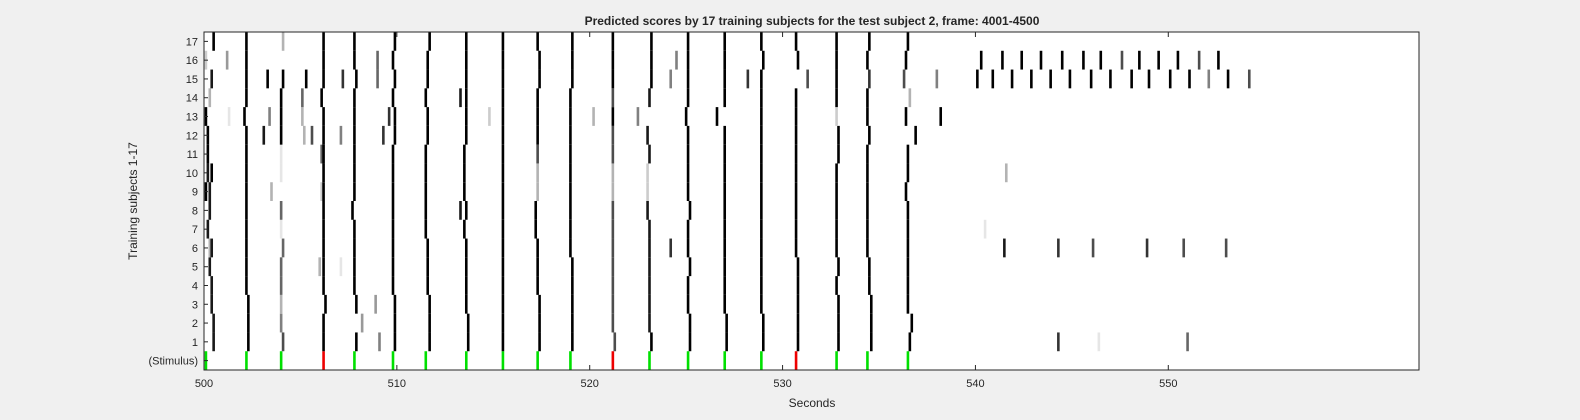 This screenshot has width=1580, height=420. Describe the element at coordinates (1168, 384) in the screenshot. I see `x-tick-label: 550` at that location.